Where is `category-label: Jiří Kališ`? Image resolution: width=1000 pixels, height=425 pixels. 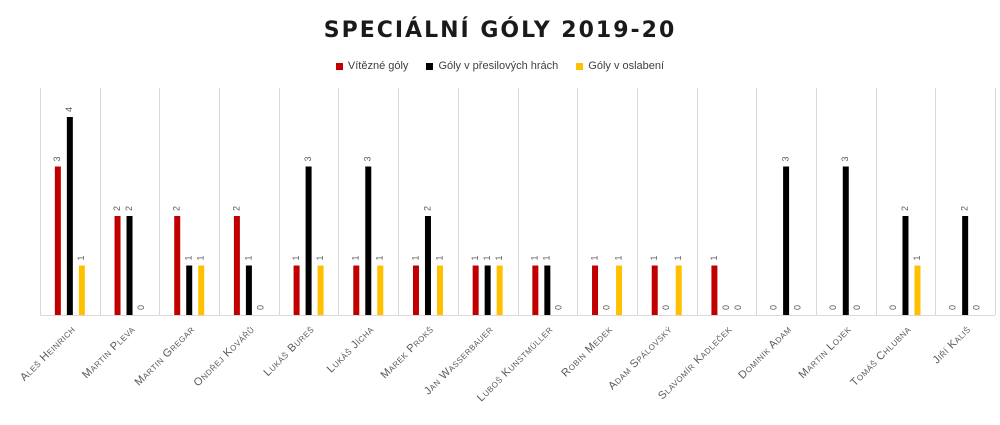 category-label: Jiří Kališ is located at coordinates (952, 345).